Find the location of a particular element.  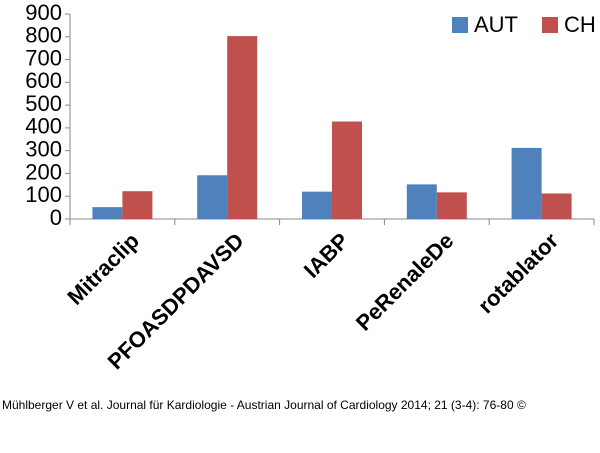

y-tick-label: 900 is located at coordinates (43, 12).